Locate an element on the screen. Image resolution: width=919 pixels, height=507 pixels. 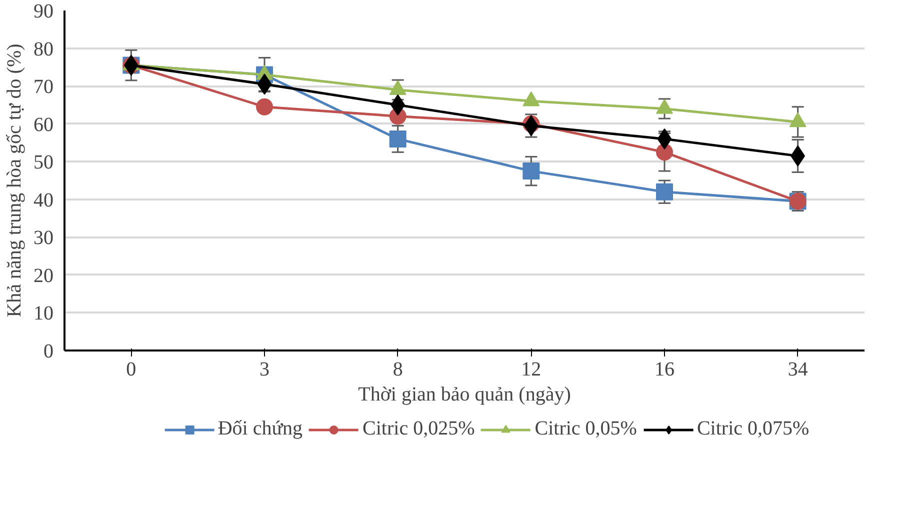
legend-label: Citric 0,075% is located at coordinates (753, 429).